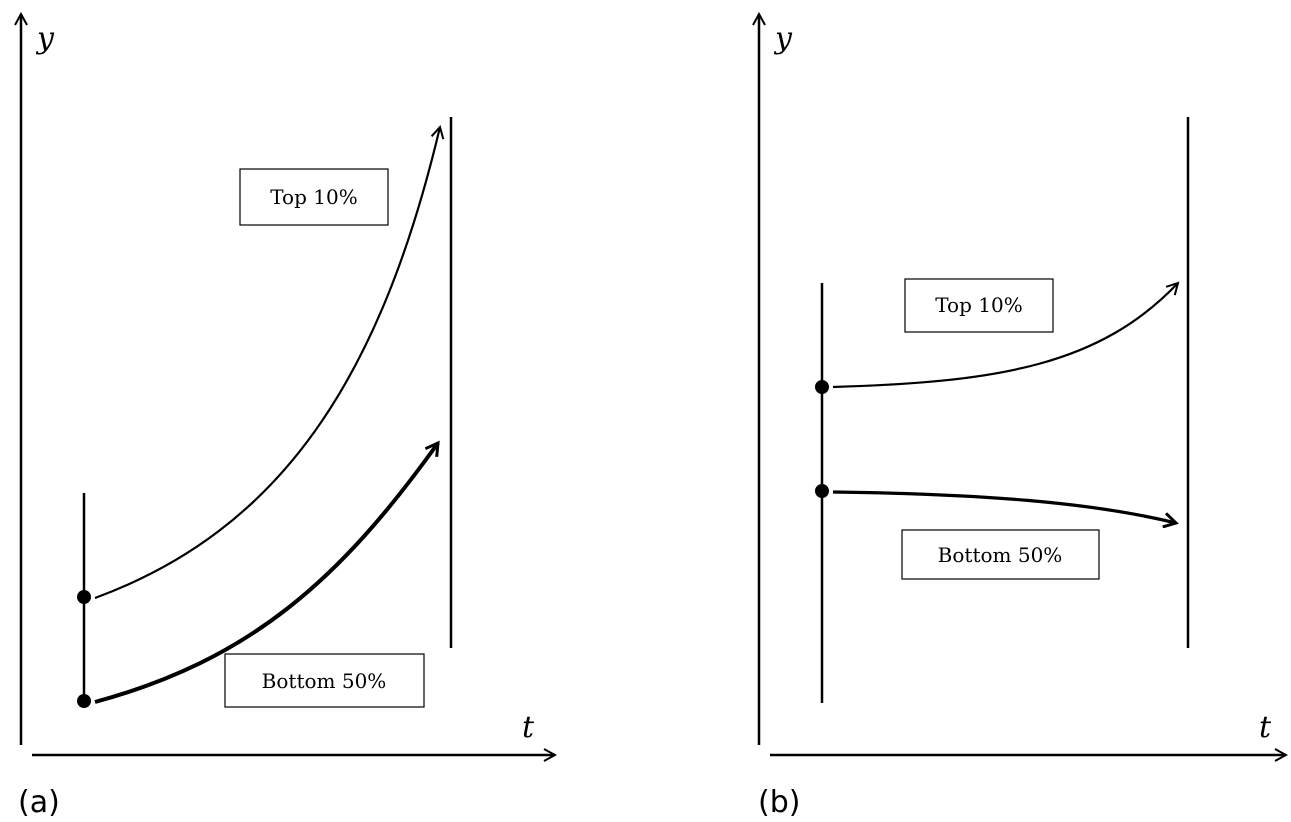 This screenshot has height=822, width=1291. I want to click on panel-b-label: (b), so click(779, 802).